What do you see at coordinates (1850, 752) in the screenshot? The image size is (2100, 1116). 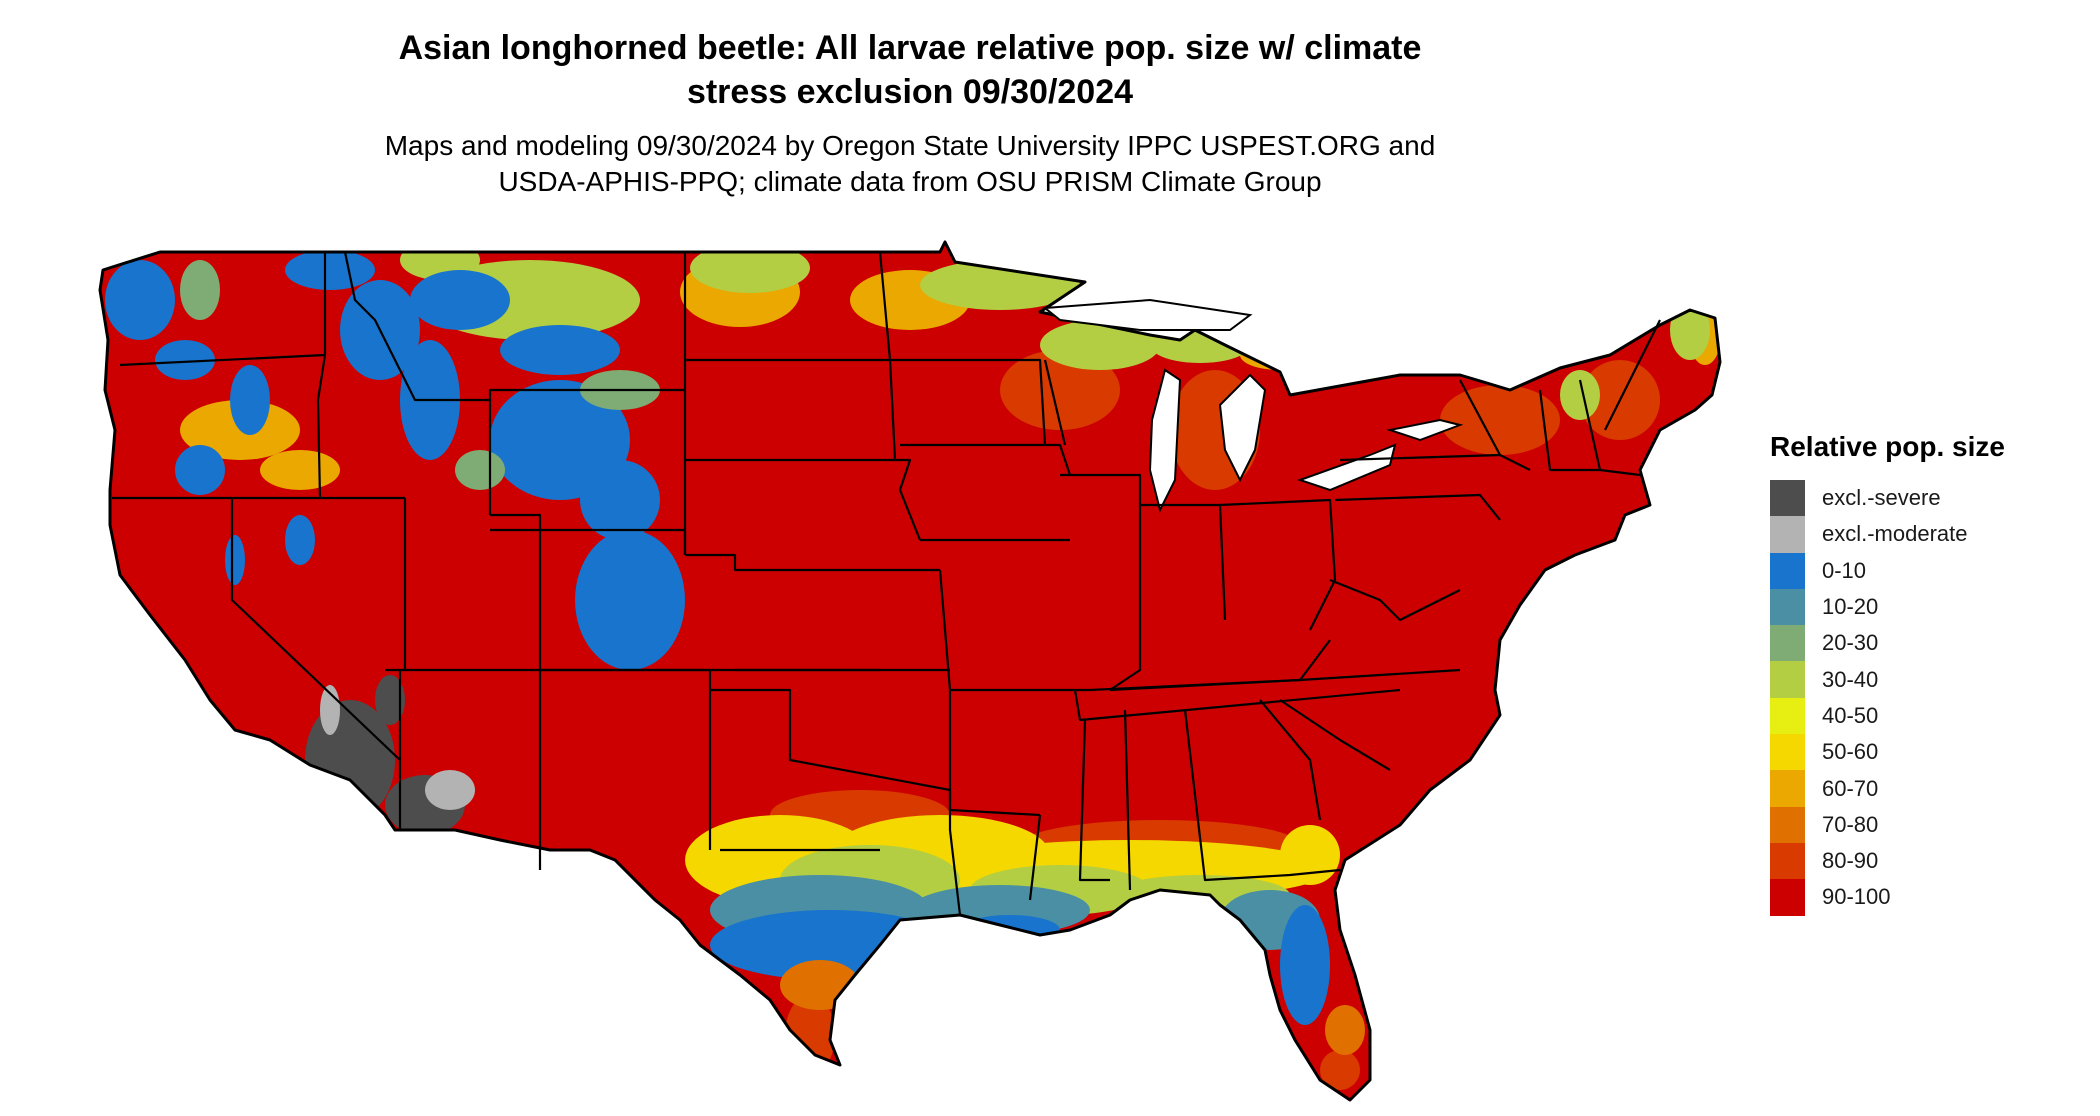 I see `legend-label: 50-60` at bounding box center [1850, 752].